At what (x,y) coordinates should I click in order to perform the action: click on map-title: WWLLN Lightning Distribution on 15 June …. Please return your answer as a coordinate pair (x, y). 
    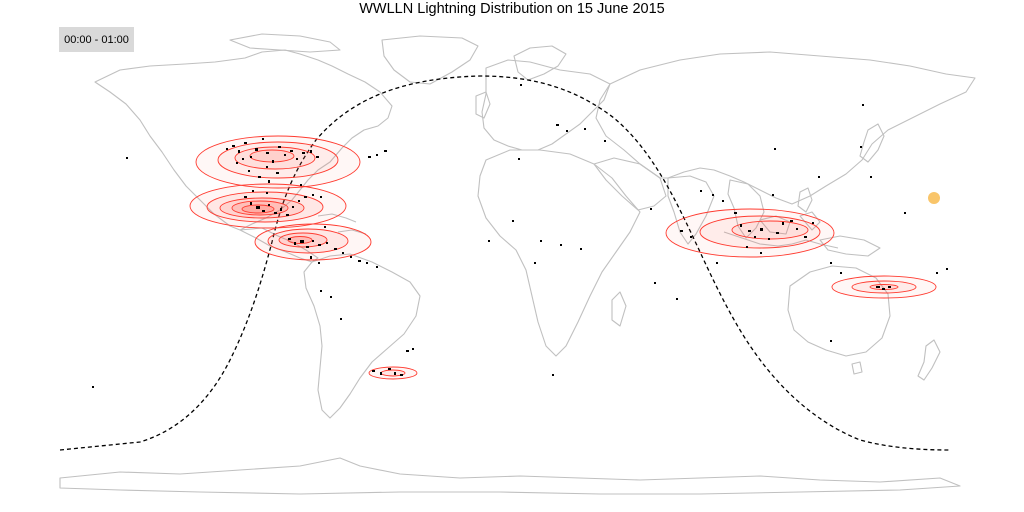
    Looking at the image, I should click on (512, 9).